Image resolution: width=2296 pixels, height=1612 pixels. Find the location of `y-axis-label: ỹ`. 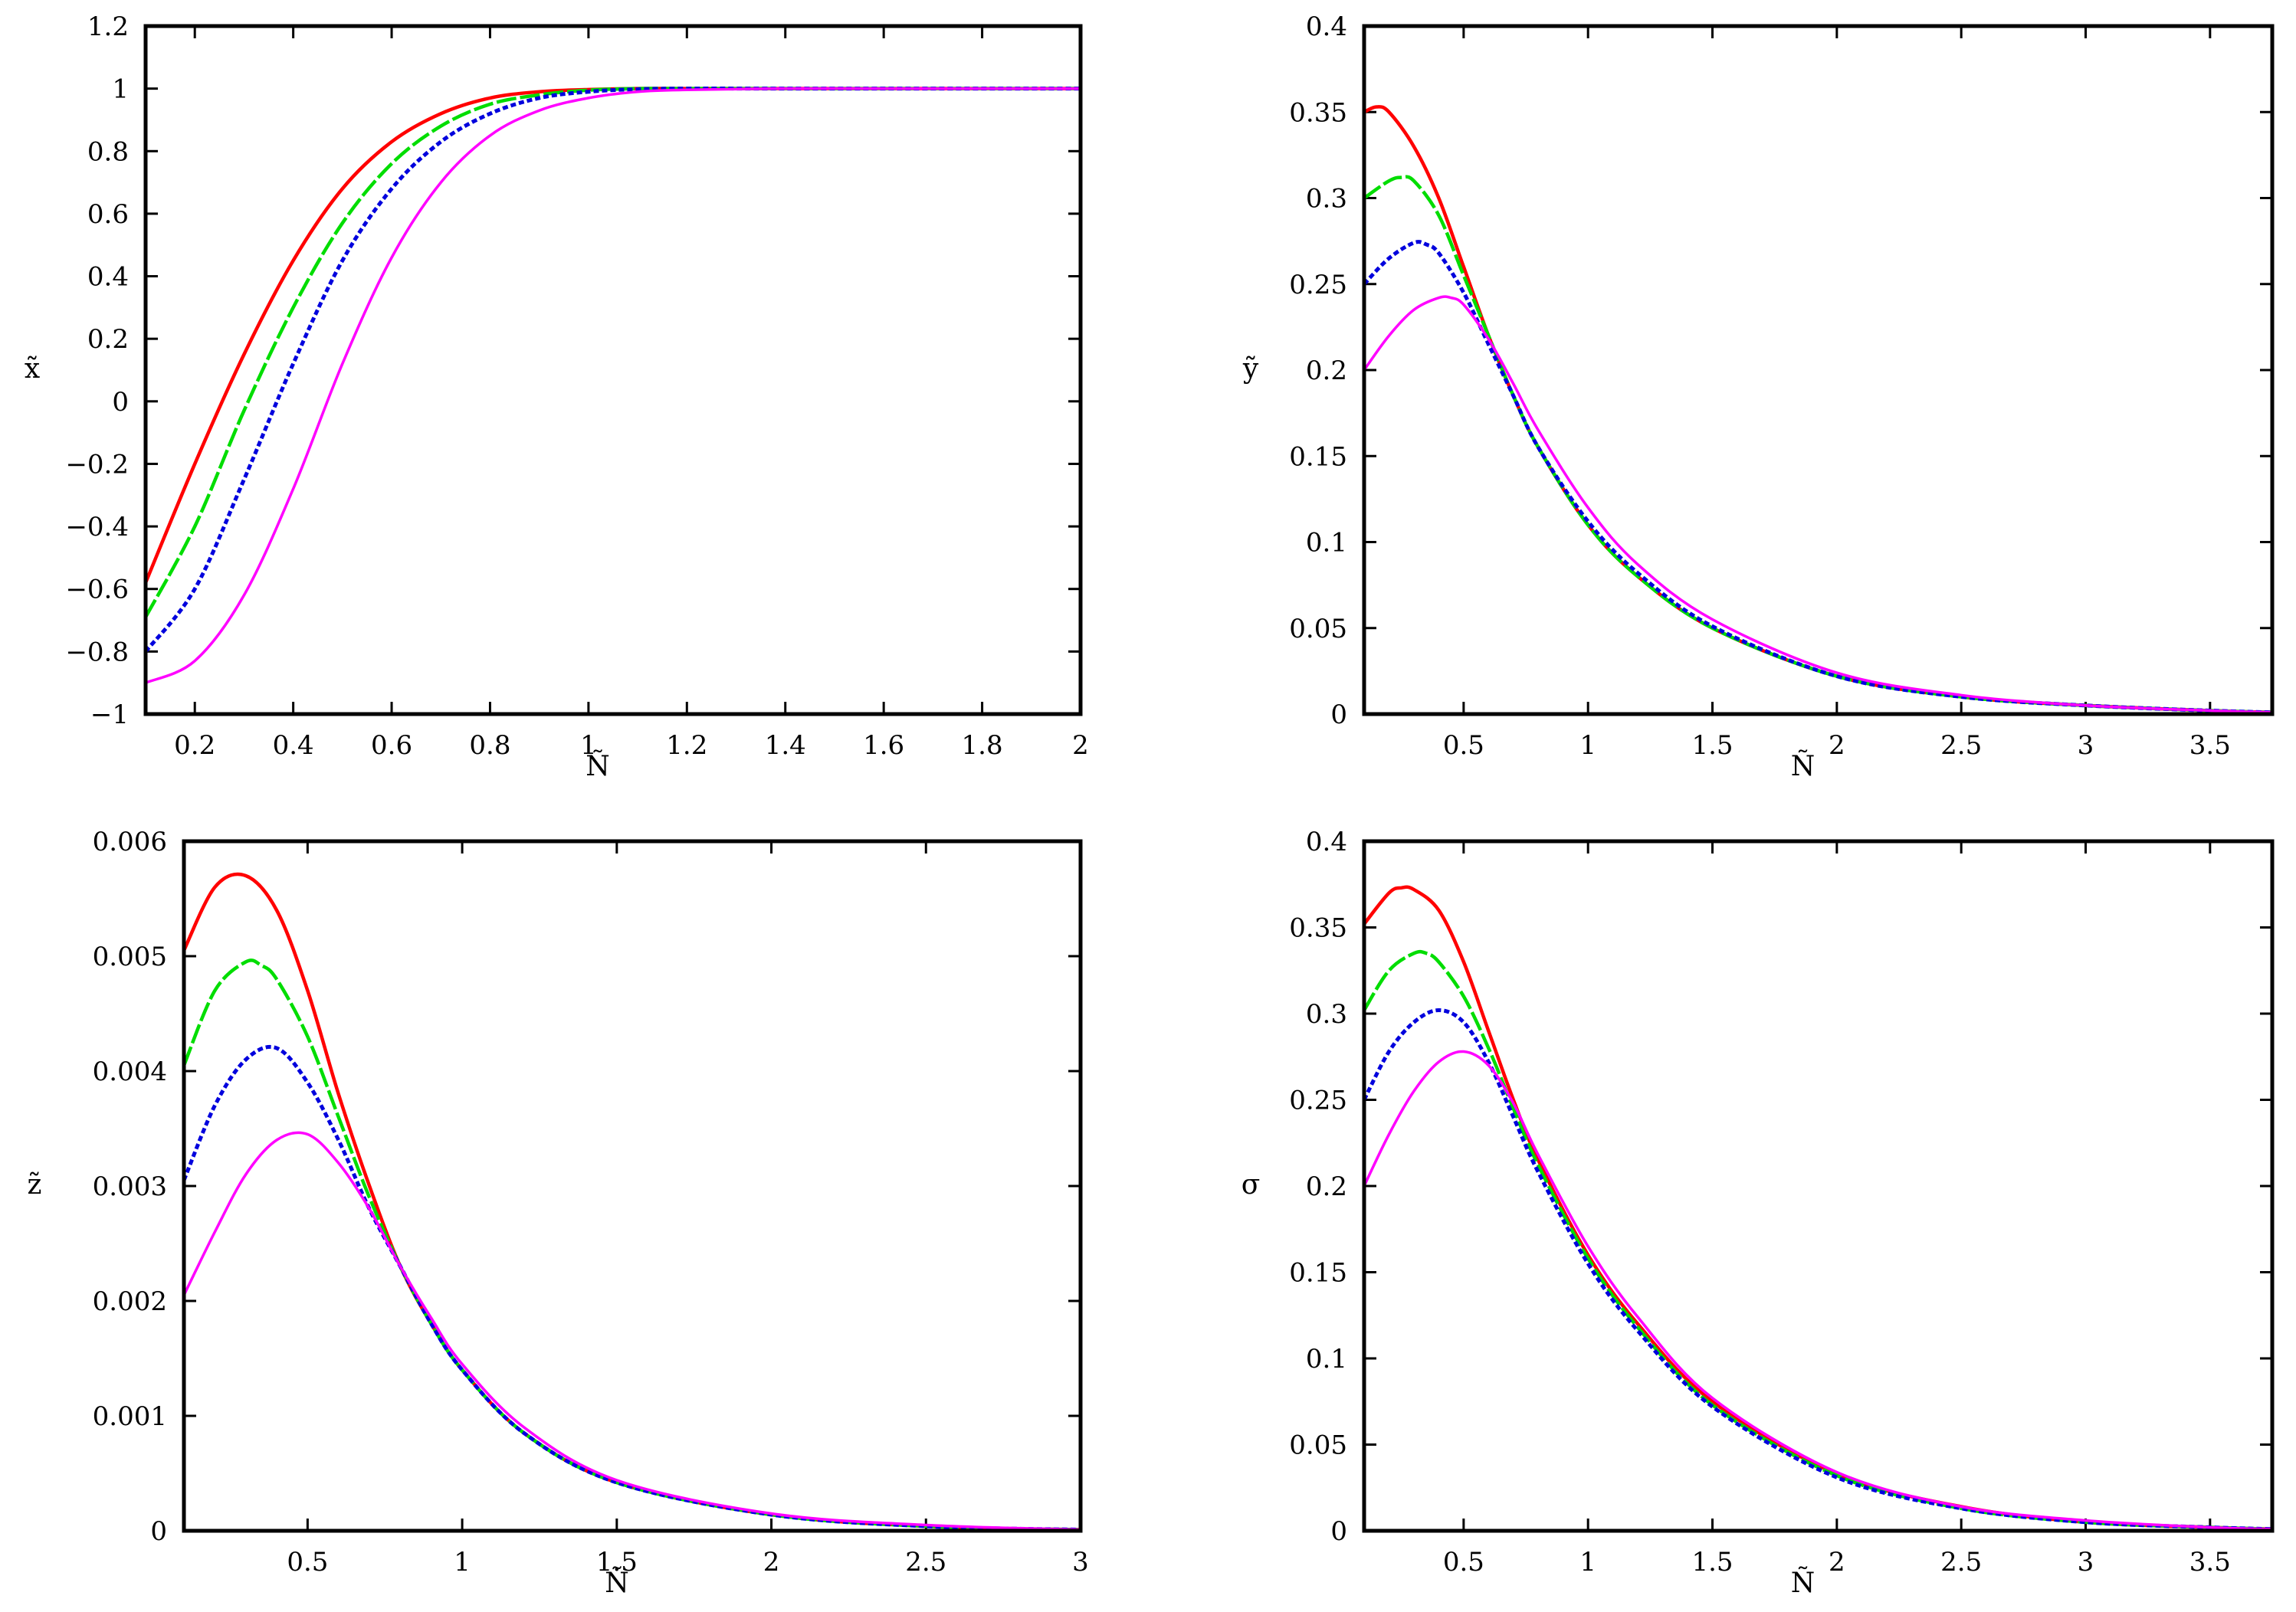

y-axis-label: ỹ is located at coordinates (1250, 369).